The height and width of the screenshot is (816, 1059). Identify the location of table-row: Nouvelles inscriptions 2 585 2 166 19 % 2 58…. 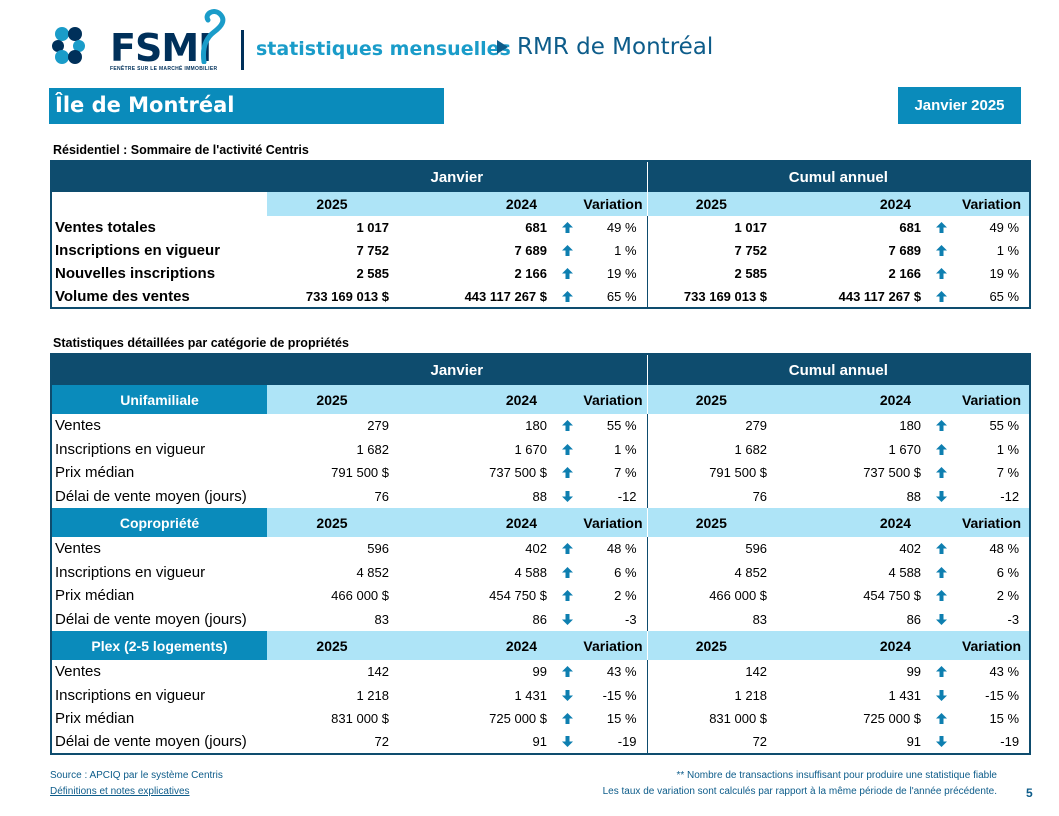
(540, 273).